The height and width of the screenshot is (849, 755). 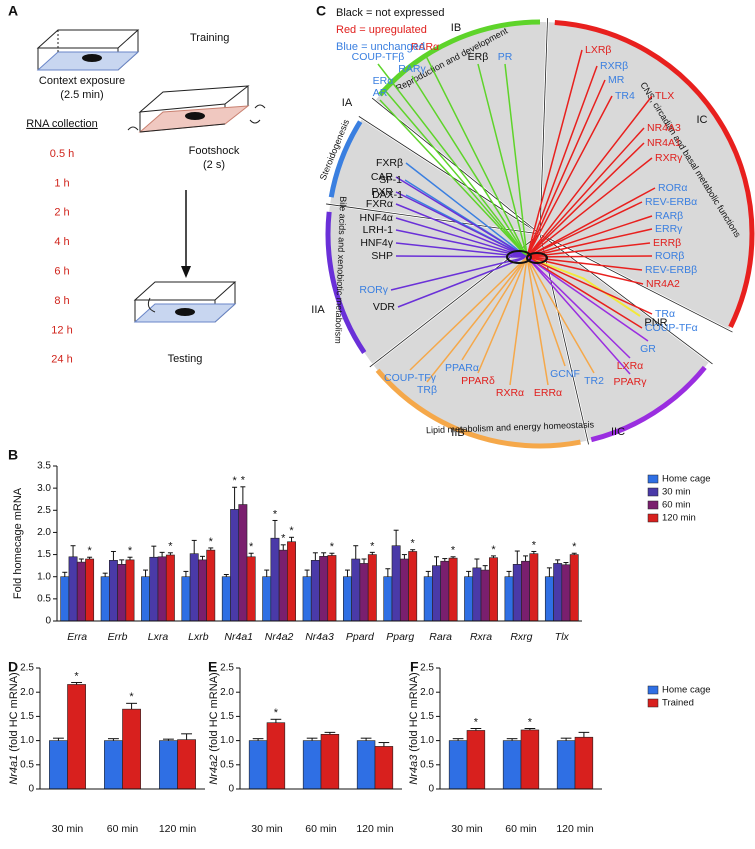 What do you see at coordinates (77, 637) in the screenshot?
I see `x-tick-label: Erra` at bounding box center [77, 637].